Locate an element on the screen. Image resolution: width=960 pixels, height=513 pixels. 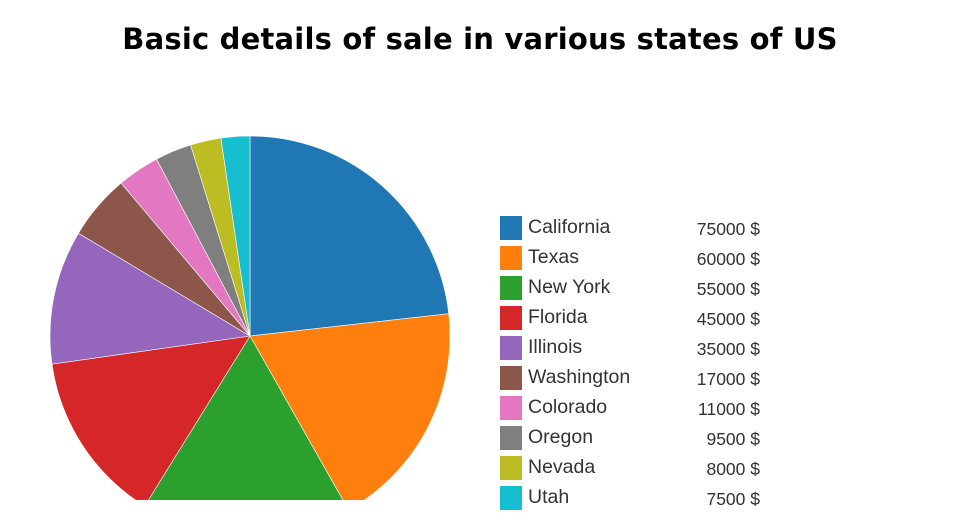
legend-value: 17000 $ is located at coordinates (728, 379).